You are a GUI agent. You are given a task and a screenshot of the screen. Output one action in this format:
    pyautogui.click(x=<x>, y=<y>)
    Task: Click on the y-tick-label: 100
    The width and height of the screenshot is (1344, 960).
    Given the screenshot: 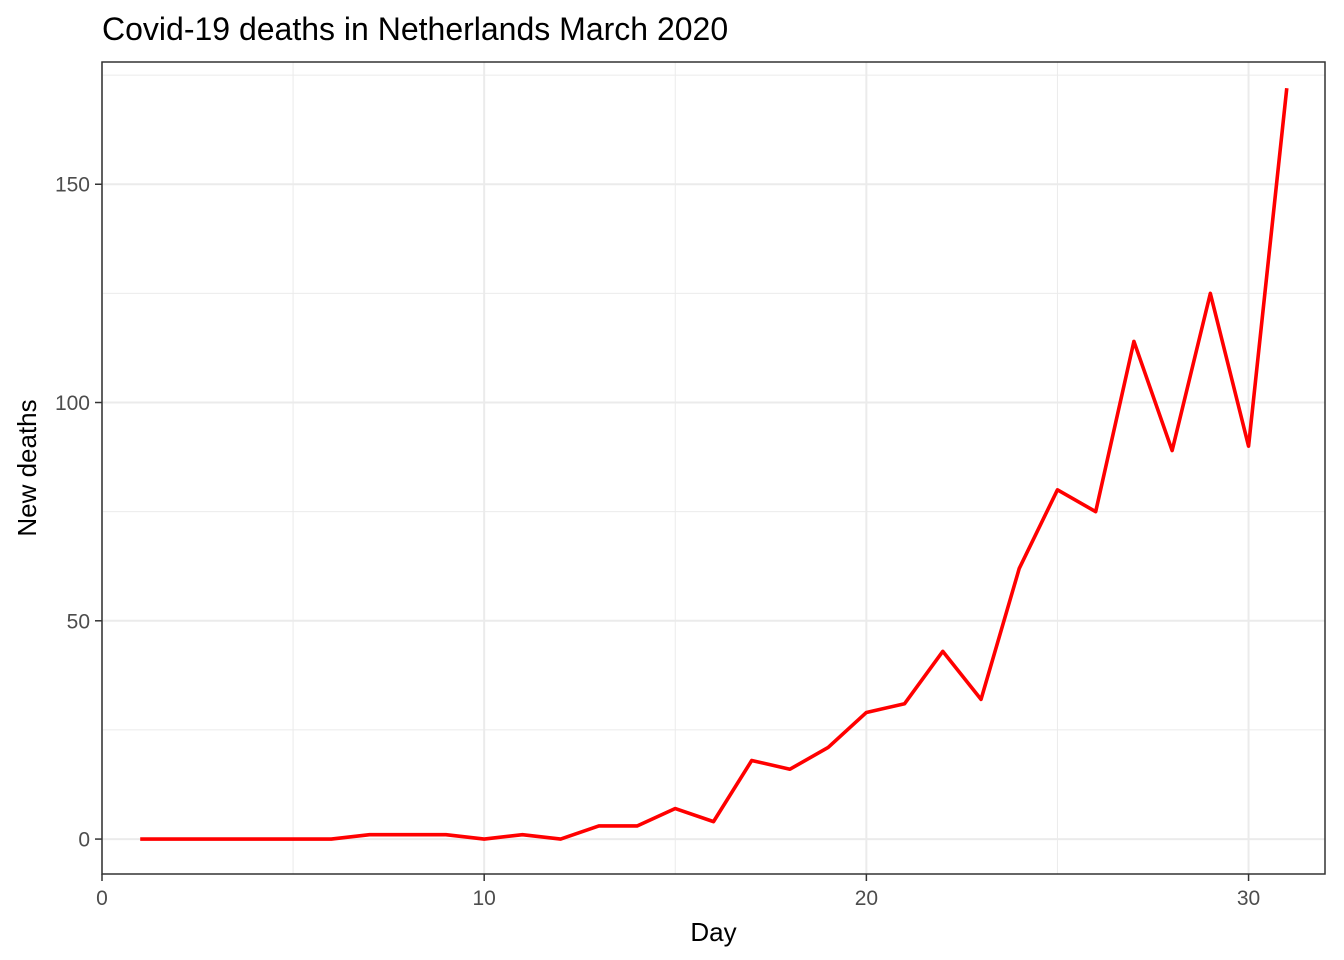 What is the action you would take?
    pyautogui.click(x=72, y=403)
    